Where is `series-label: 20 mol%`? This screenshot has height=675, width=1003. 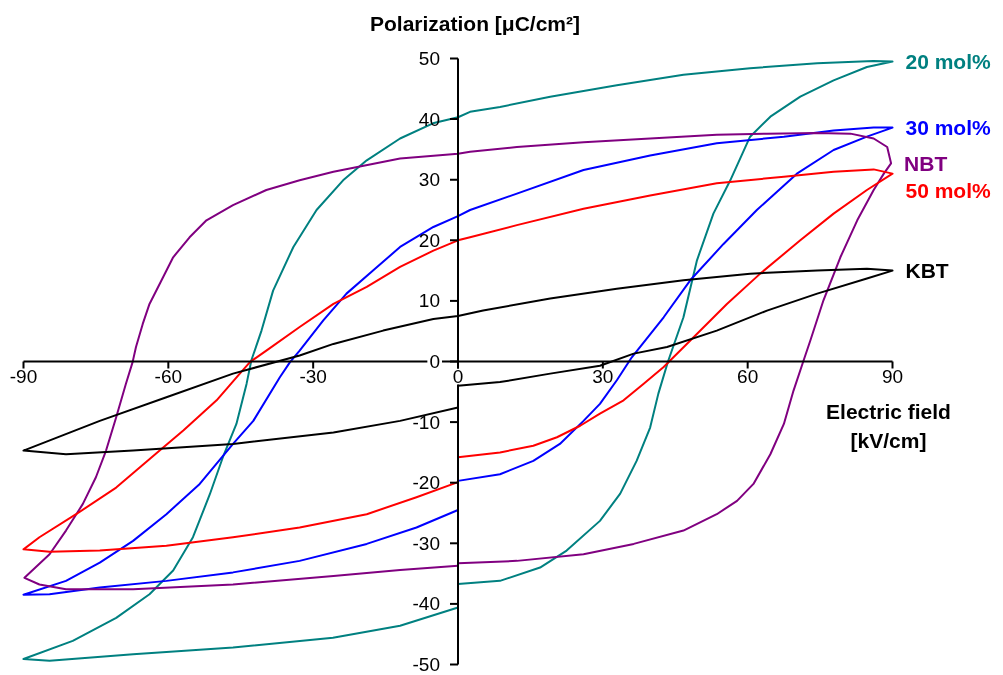
series-label: 20 mol% is located at coordinates (948, 62).